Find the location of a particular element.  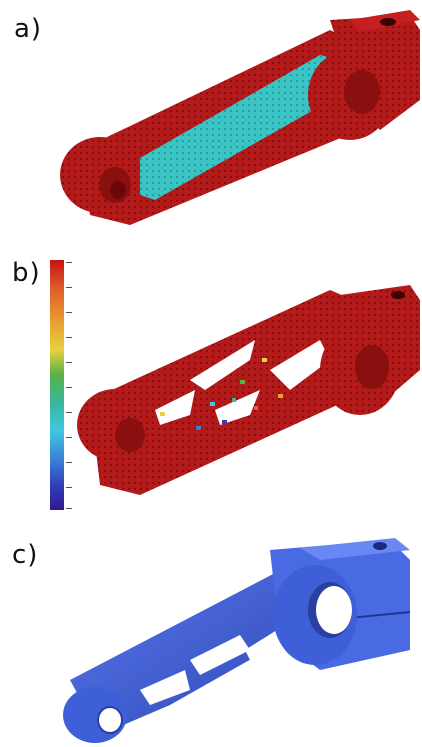

panel-label-a: a) is located at coordinates (28, 29).